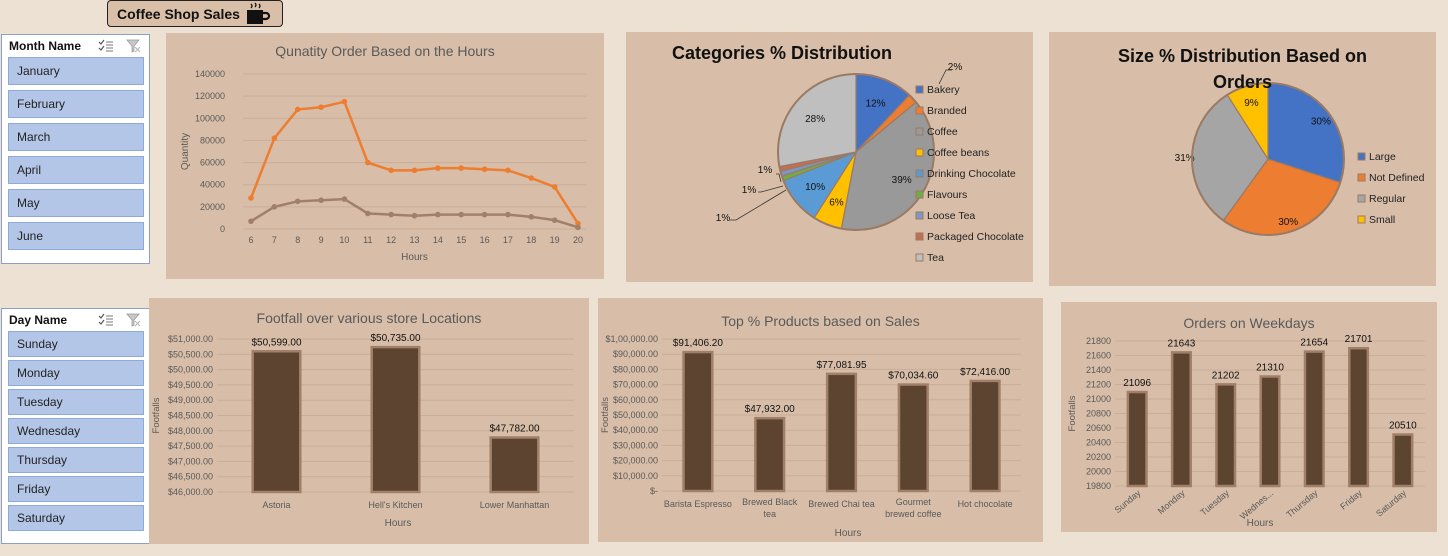 This screenshot has width=1448, height=556. Describe the element at coordinates (195, 13) in the screenshot. I see `dashboard-title: Coffee Shop Sales` at that location.